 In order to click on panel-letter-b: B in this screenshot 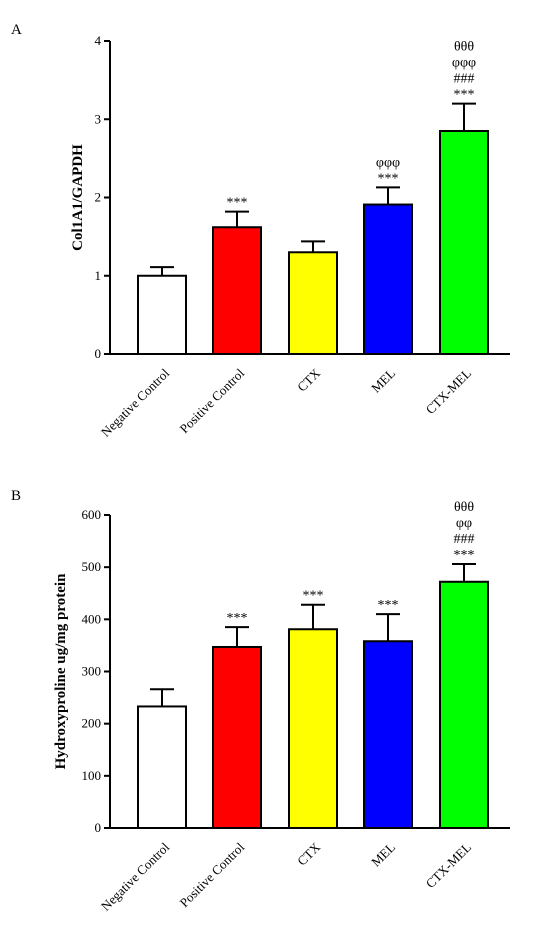, I will do `click(16, 496)`.